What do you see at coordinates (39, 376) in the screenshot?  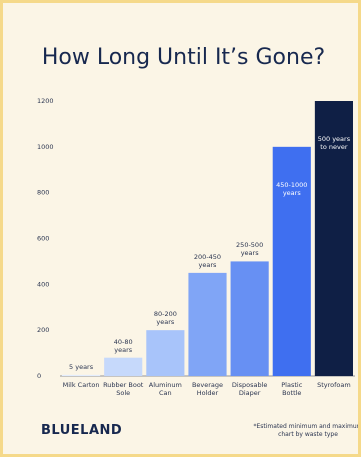 I see `y-tick-label: 0` at bounding box center [39, 376].